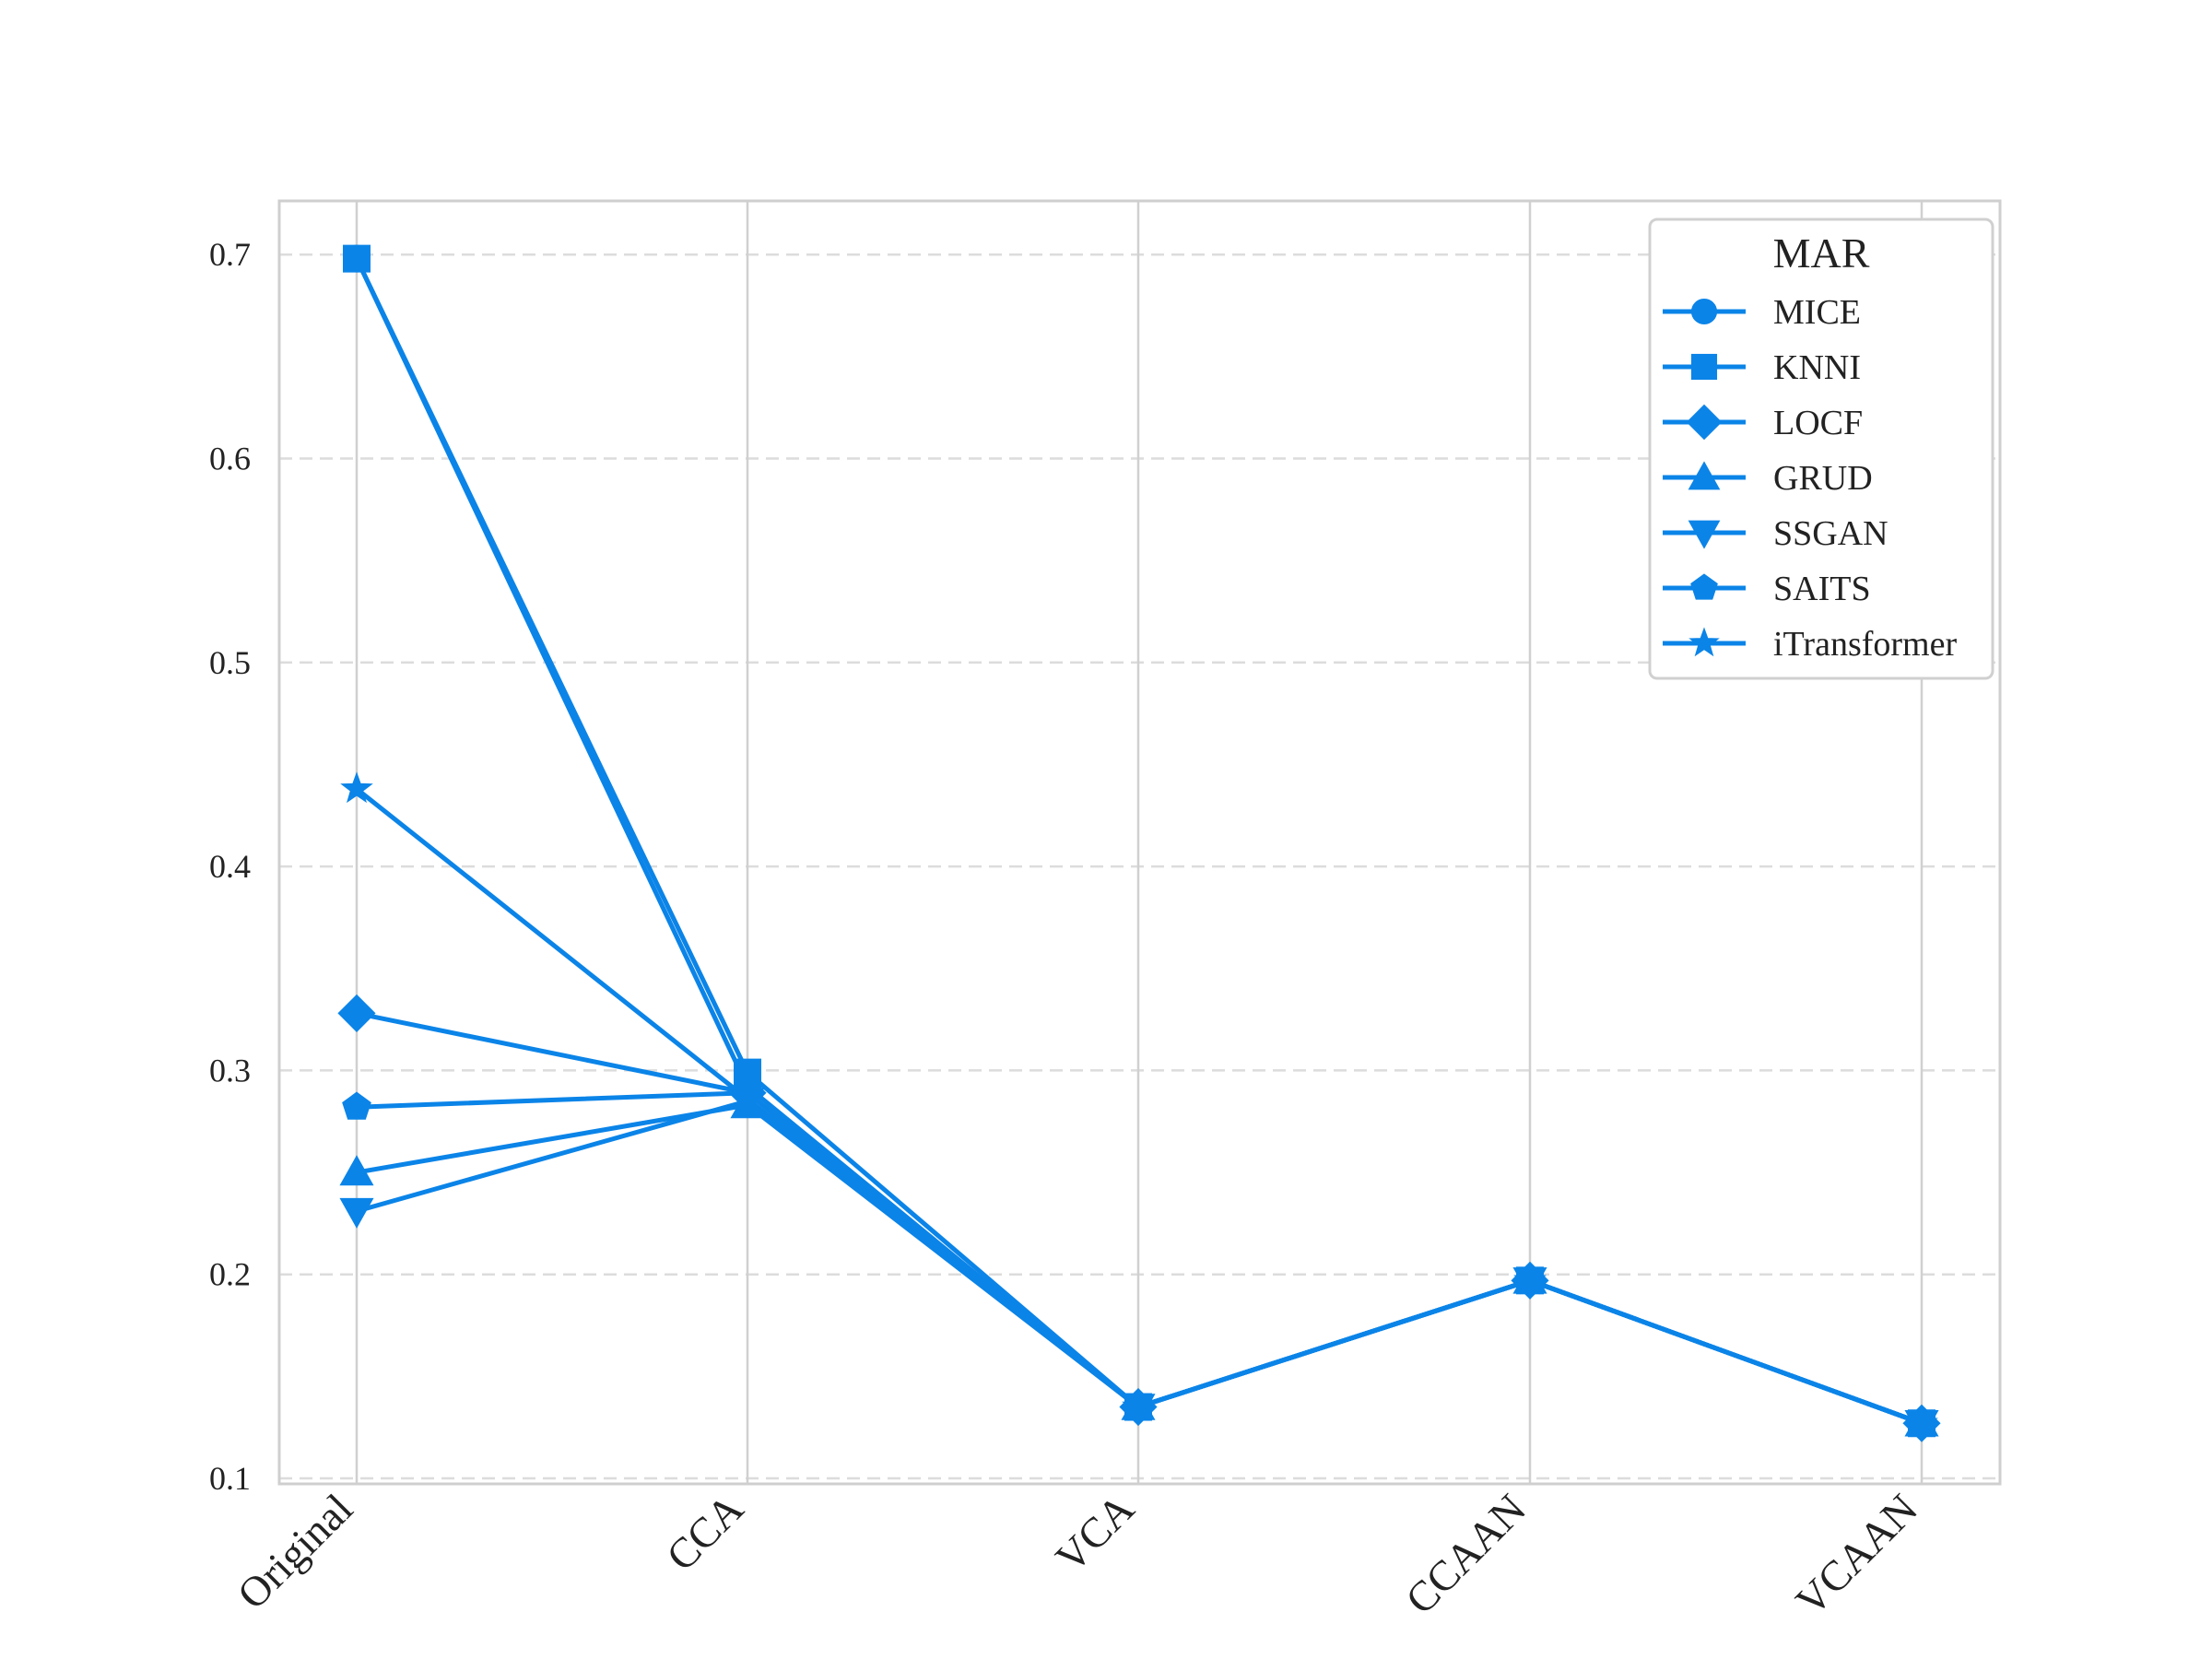 The image size is (2212, 1659). What do you see at coordinates (1817, 312) in the screenshot?
I see `legend-label-MICE: MICE` at bounding box center [1817, 312].